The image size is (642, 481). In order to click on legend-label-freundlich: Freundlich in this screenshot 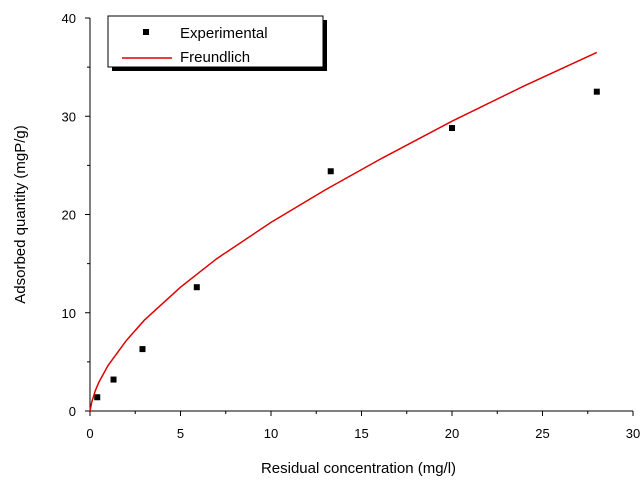, I will do `click(215, 57)`.